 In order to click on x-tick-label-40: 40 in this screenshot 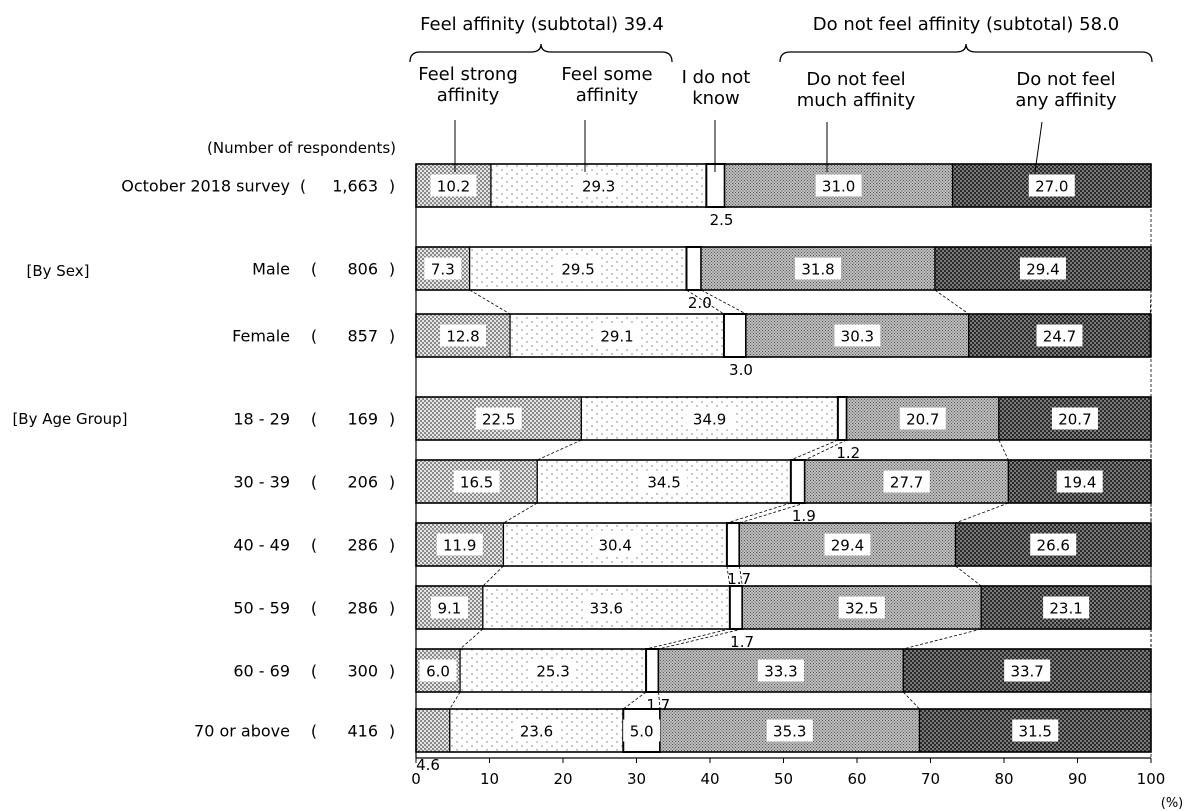, I will do `click(709, 779)`.